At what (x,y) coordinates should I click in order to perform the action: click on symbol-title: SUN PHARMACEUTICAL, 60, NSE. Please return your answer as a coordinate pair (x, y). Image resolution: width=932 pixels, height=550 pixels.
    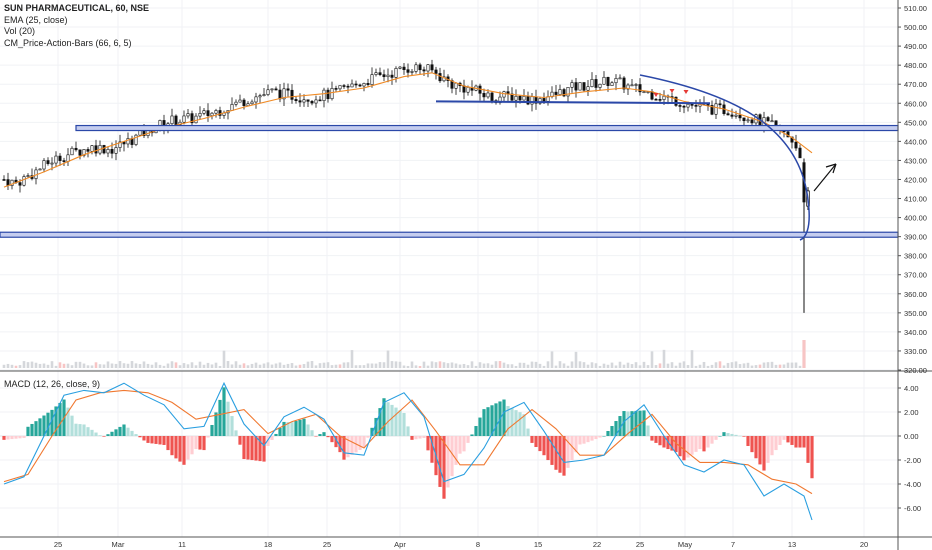
    Looking at the image, I should click on (77, 8).